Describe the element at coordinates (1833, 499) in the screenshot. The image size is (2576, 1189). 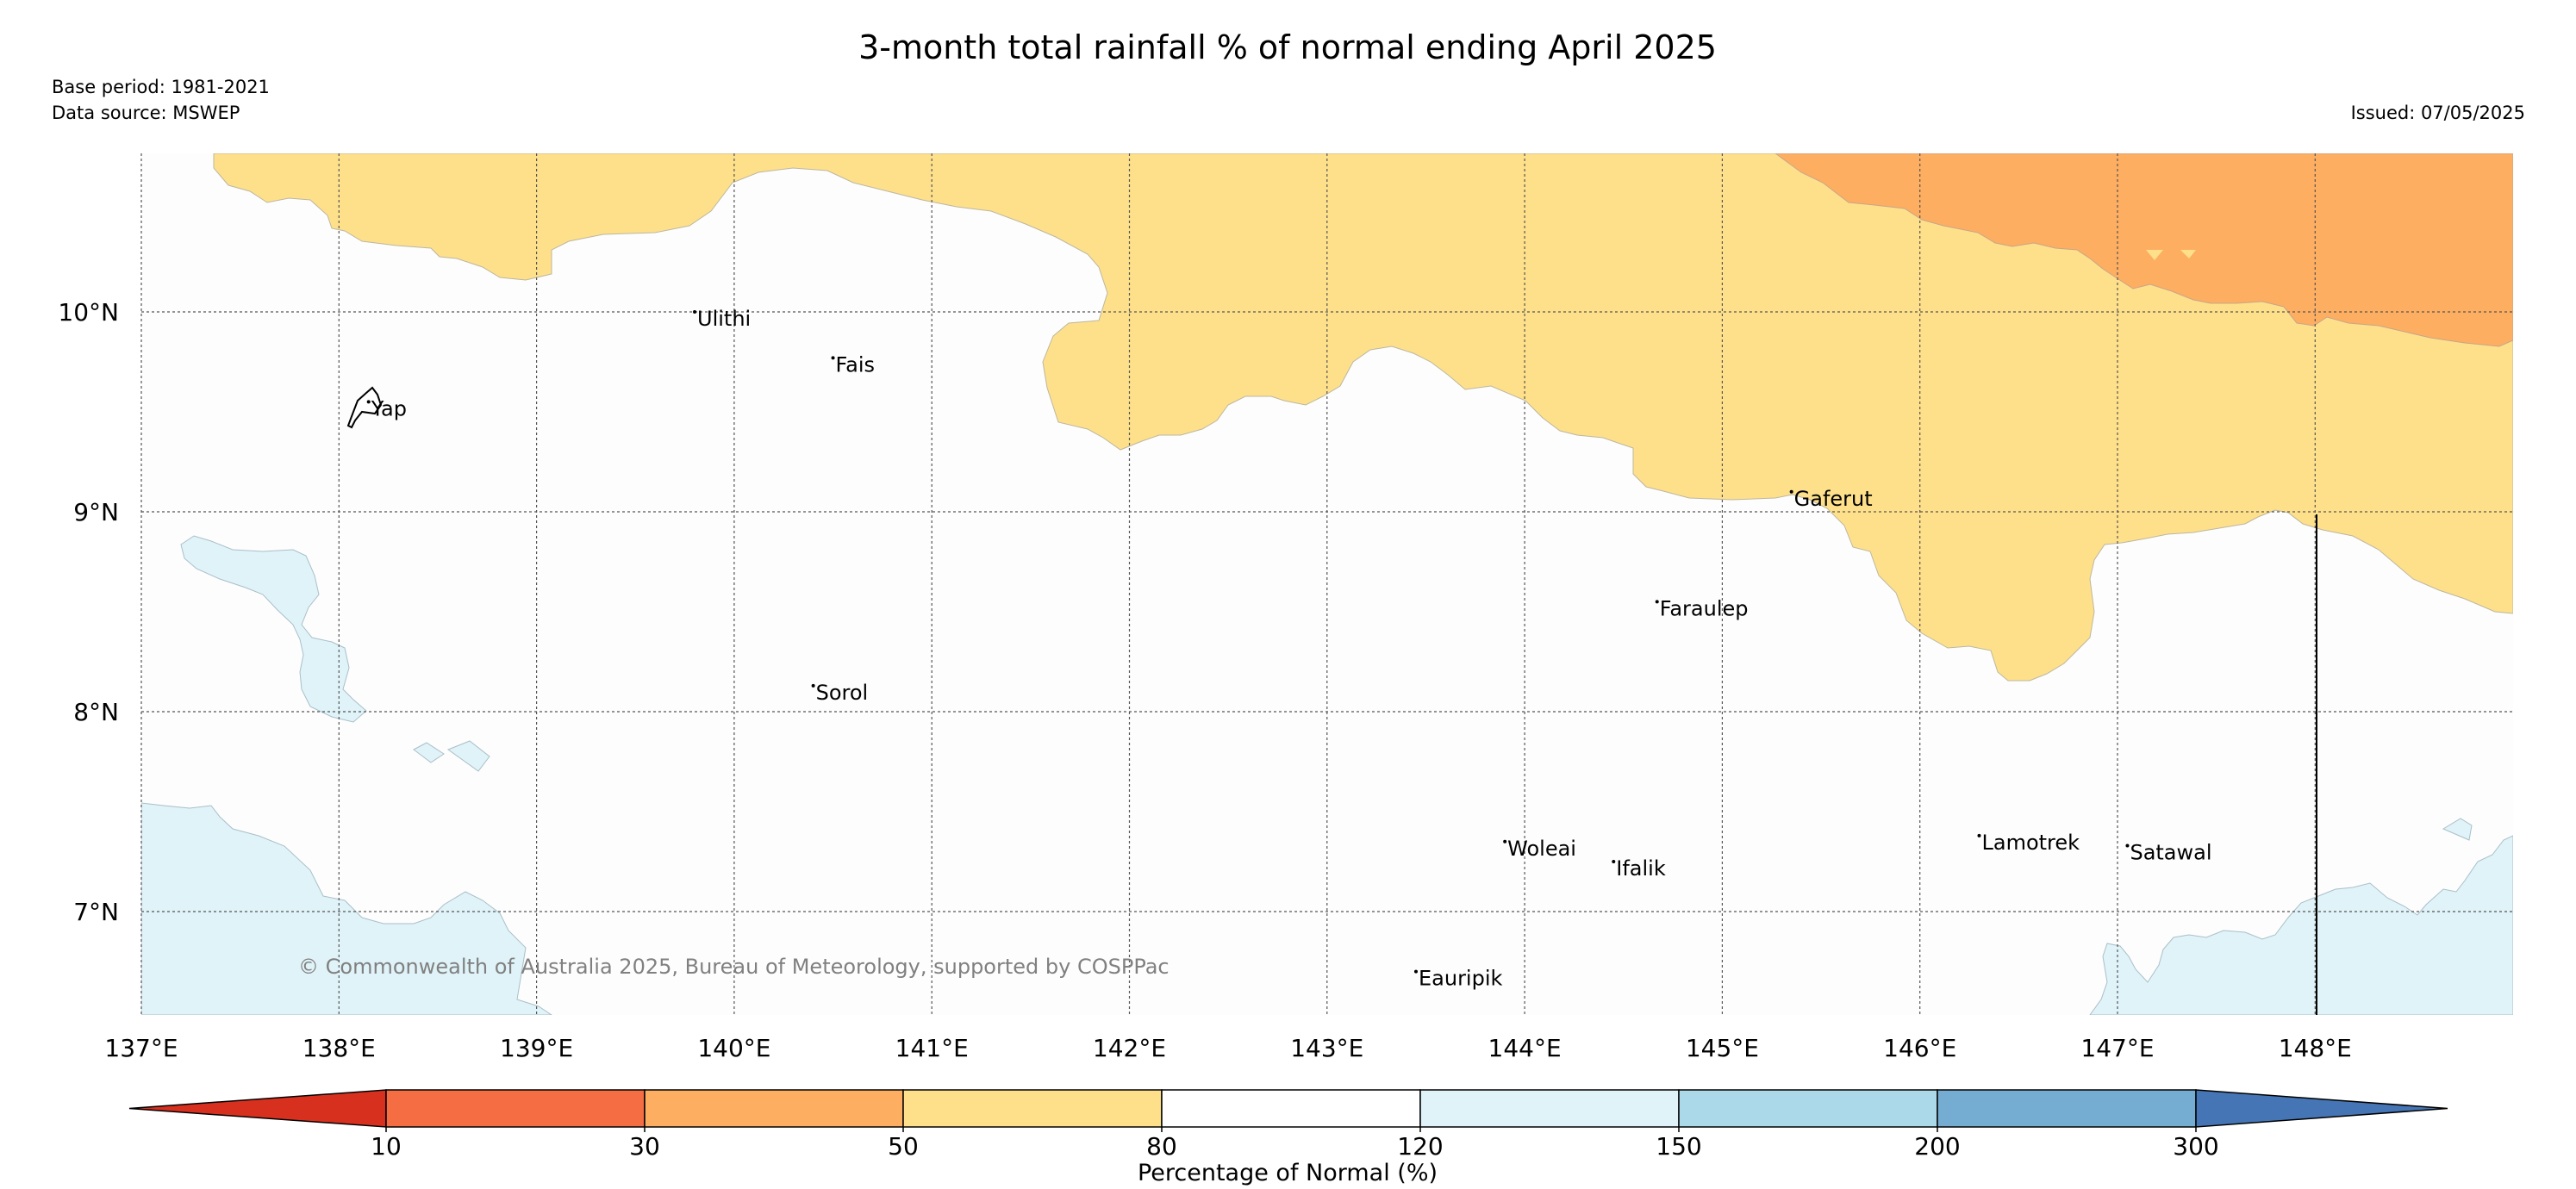
I see `place-label: Gaferut` at that location.